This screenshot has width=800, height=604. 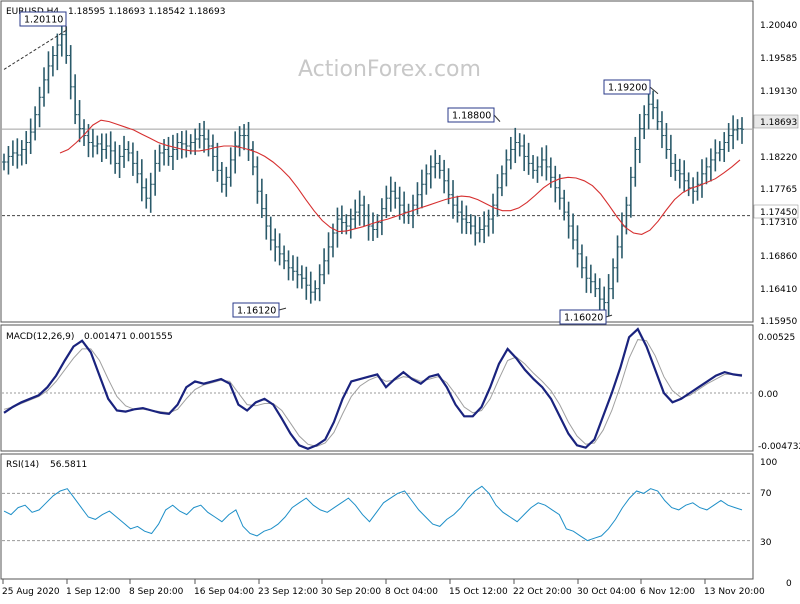 What do you see at coordinates (766, 543) in the screenshot?
I see `rsi-axis-tick: 30` at bounding box center [766, 543].